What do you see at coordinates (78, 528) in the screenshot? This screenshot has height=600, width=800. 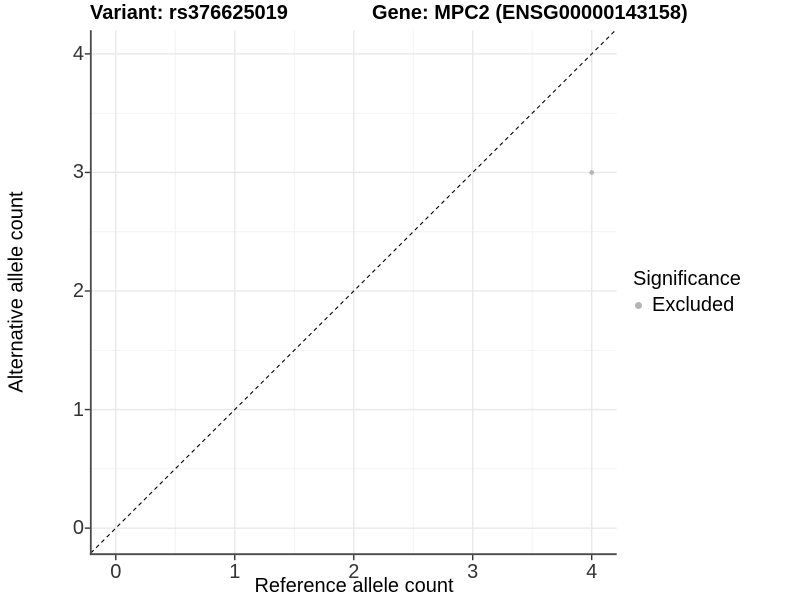 I see `y-tick-label: 0` at bounding box center [78, 528].